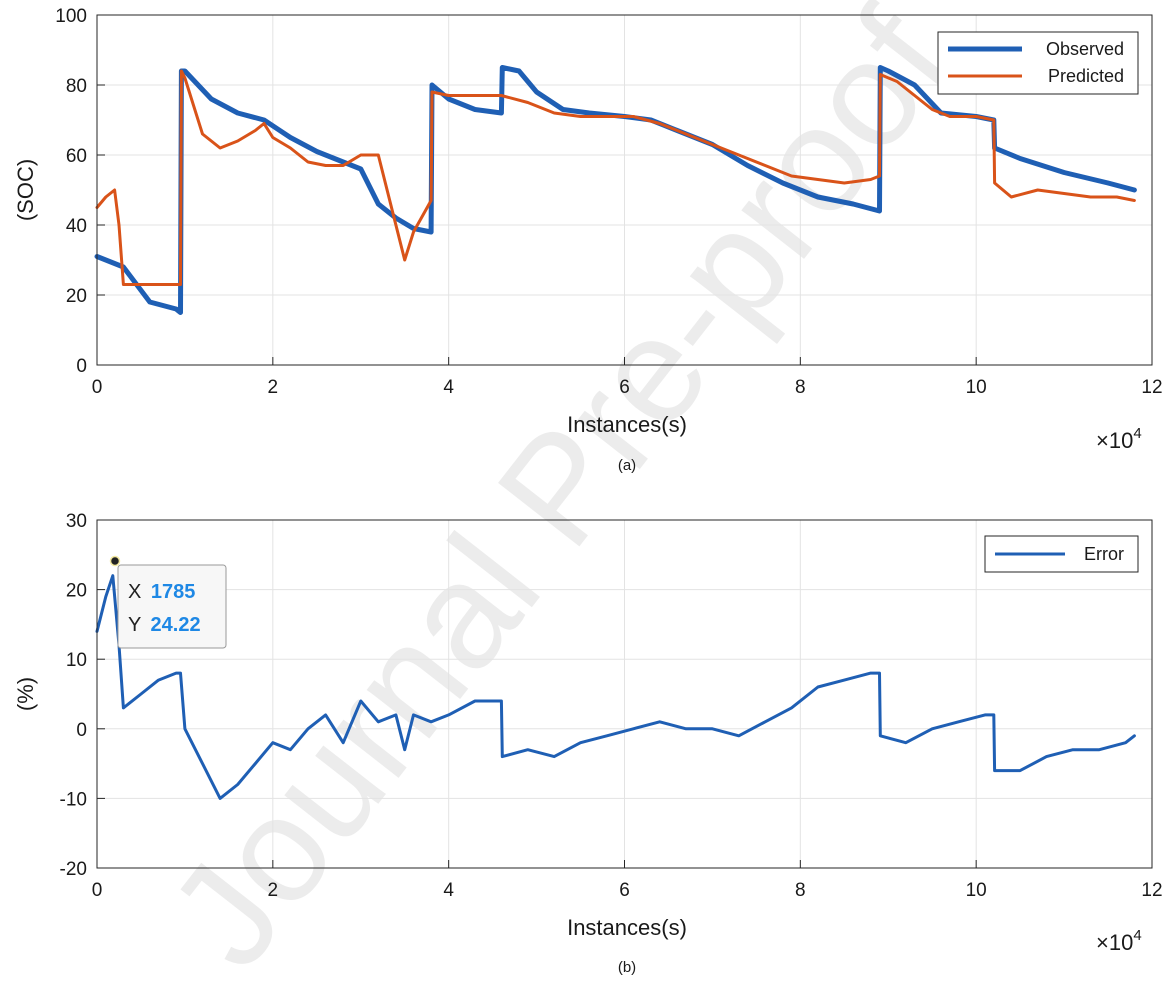 The height and width of the screenshot is (983, 1174). What do you see at coordinates (1086, 76) in the screenshot?
I see `legend-label-predicted: Predicted` at bounding box center [1086, 76].